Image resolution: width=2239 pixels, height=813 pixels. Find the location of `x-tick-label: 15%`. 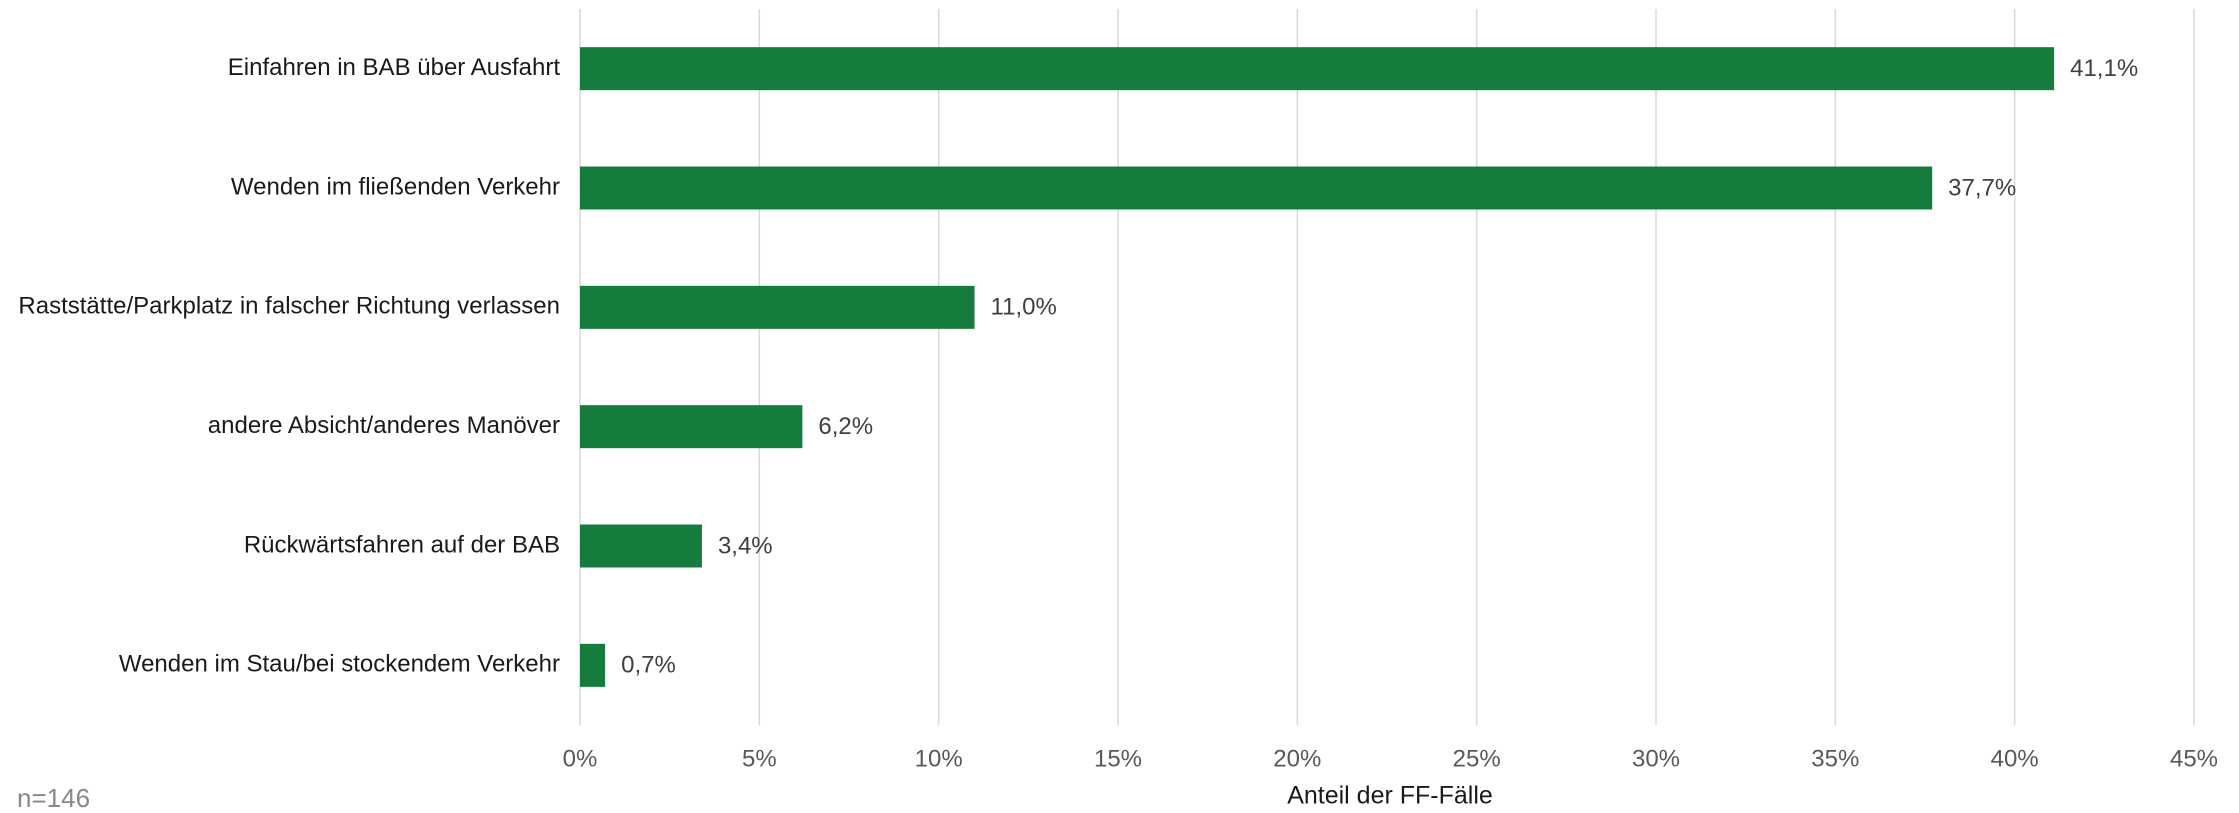

x-tick-label: 15% is located at coordinates (1118, 758).